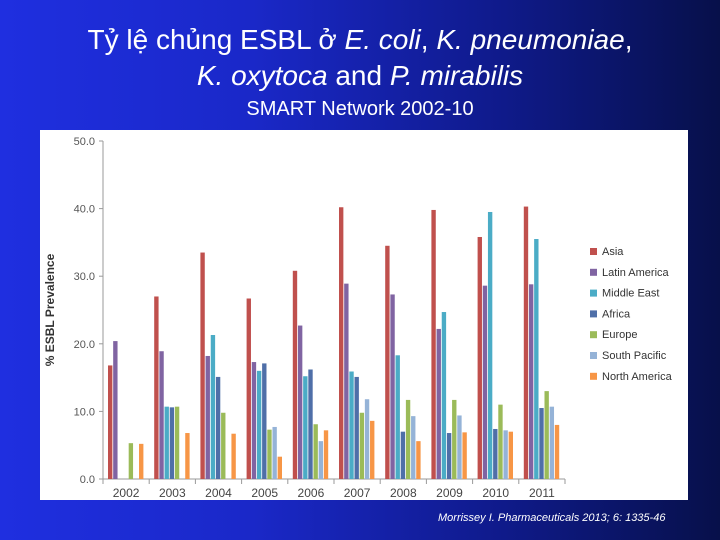 This screenshot has height=540, width=720. What do you see at coordinates (357, 493) in the screenshot?
I see `x-tick-label: 2007` at bounding box center [357, 493].